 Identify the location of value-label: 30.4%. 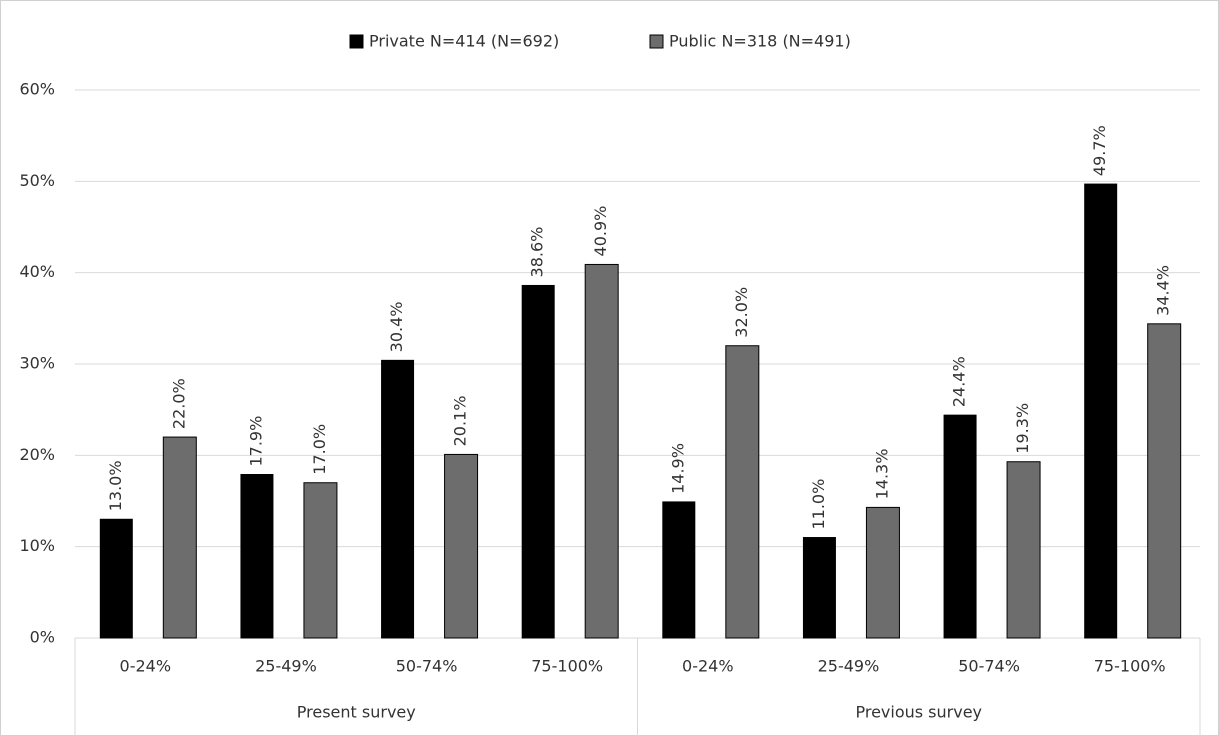
(396, 327).